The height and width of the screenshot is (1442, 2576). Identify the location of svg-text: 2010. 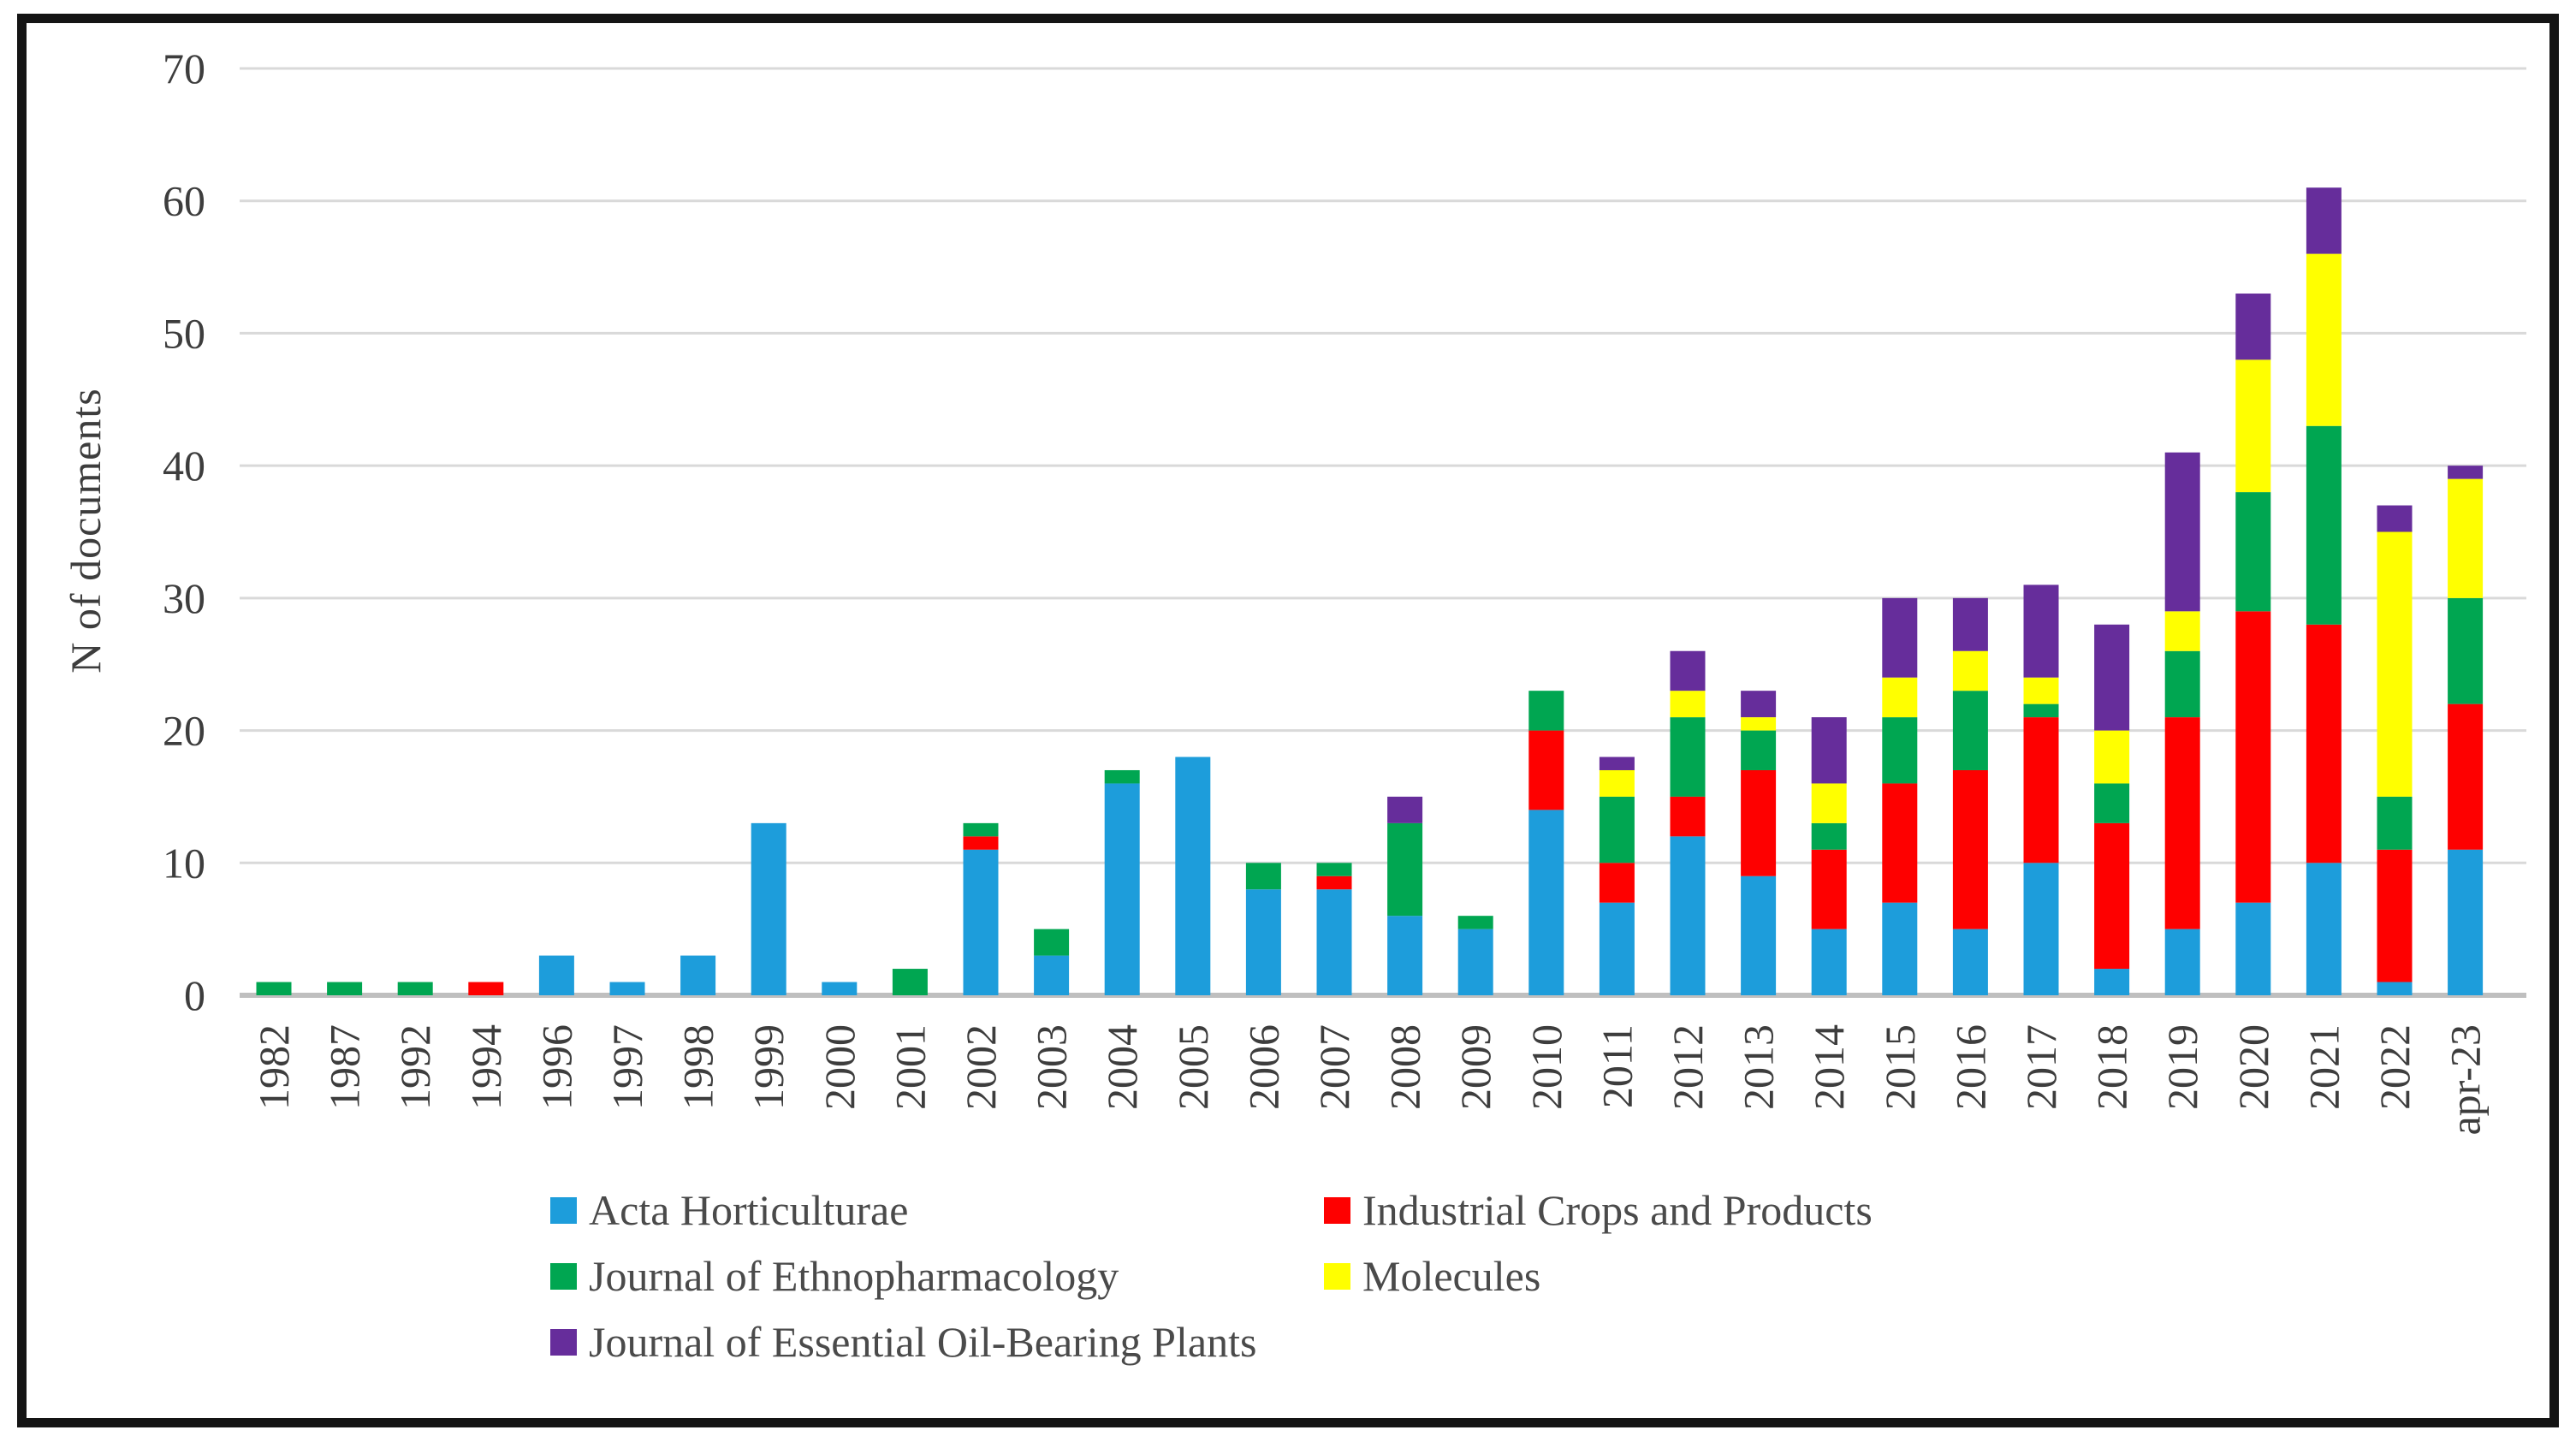
(1546, 1067).